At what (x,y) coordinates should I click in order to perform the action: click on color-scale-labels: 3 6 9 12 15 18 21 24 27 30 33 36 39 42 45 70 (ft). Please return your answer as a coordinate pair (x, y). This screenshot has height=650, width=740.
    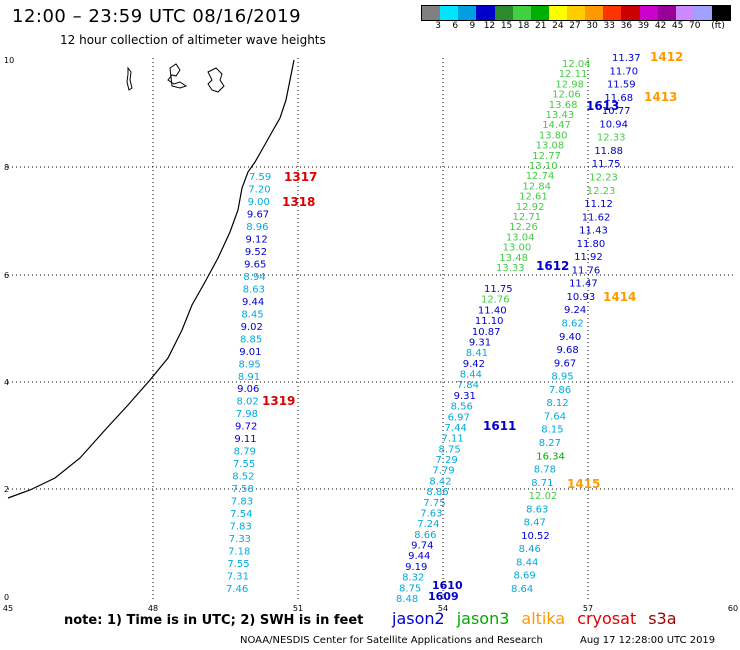
    Looking at the image, I should click on (575, 27).